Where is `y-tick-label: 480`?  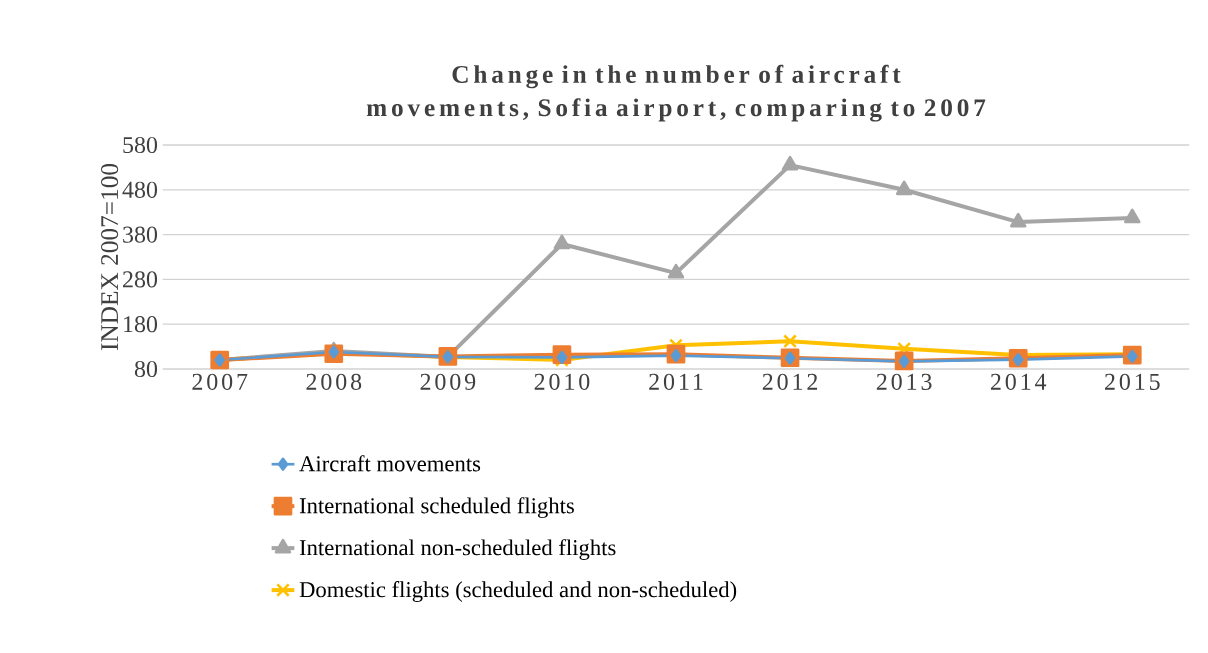
y-tick-label: 480 is located at coordinates (140, 189).